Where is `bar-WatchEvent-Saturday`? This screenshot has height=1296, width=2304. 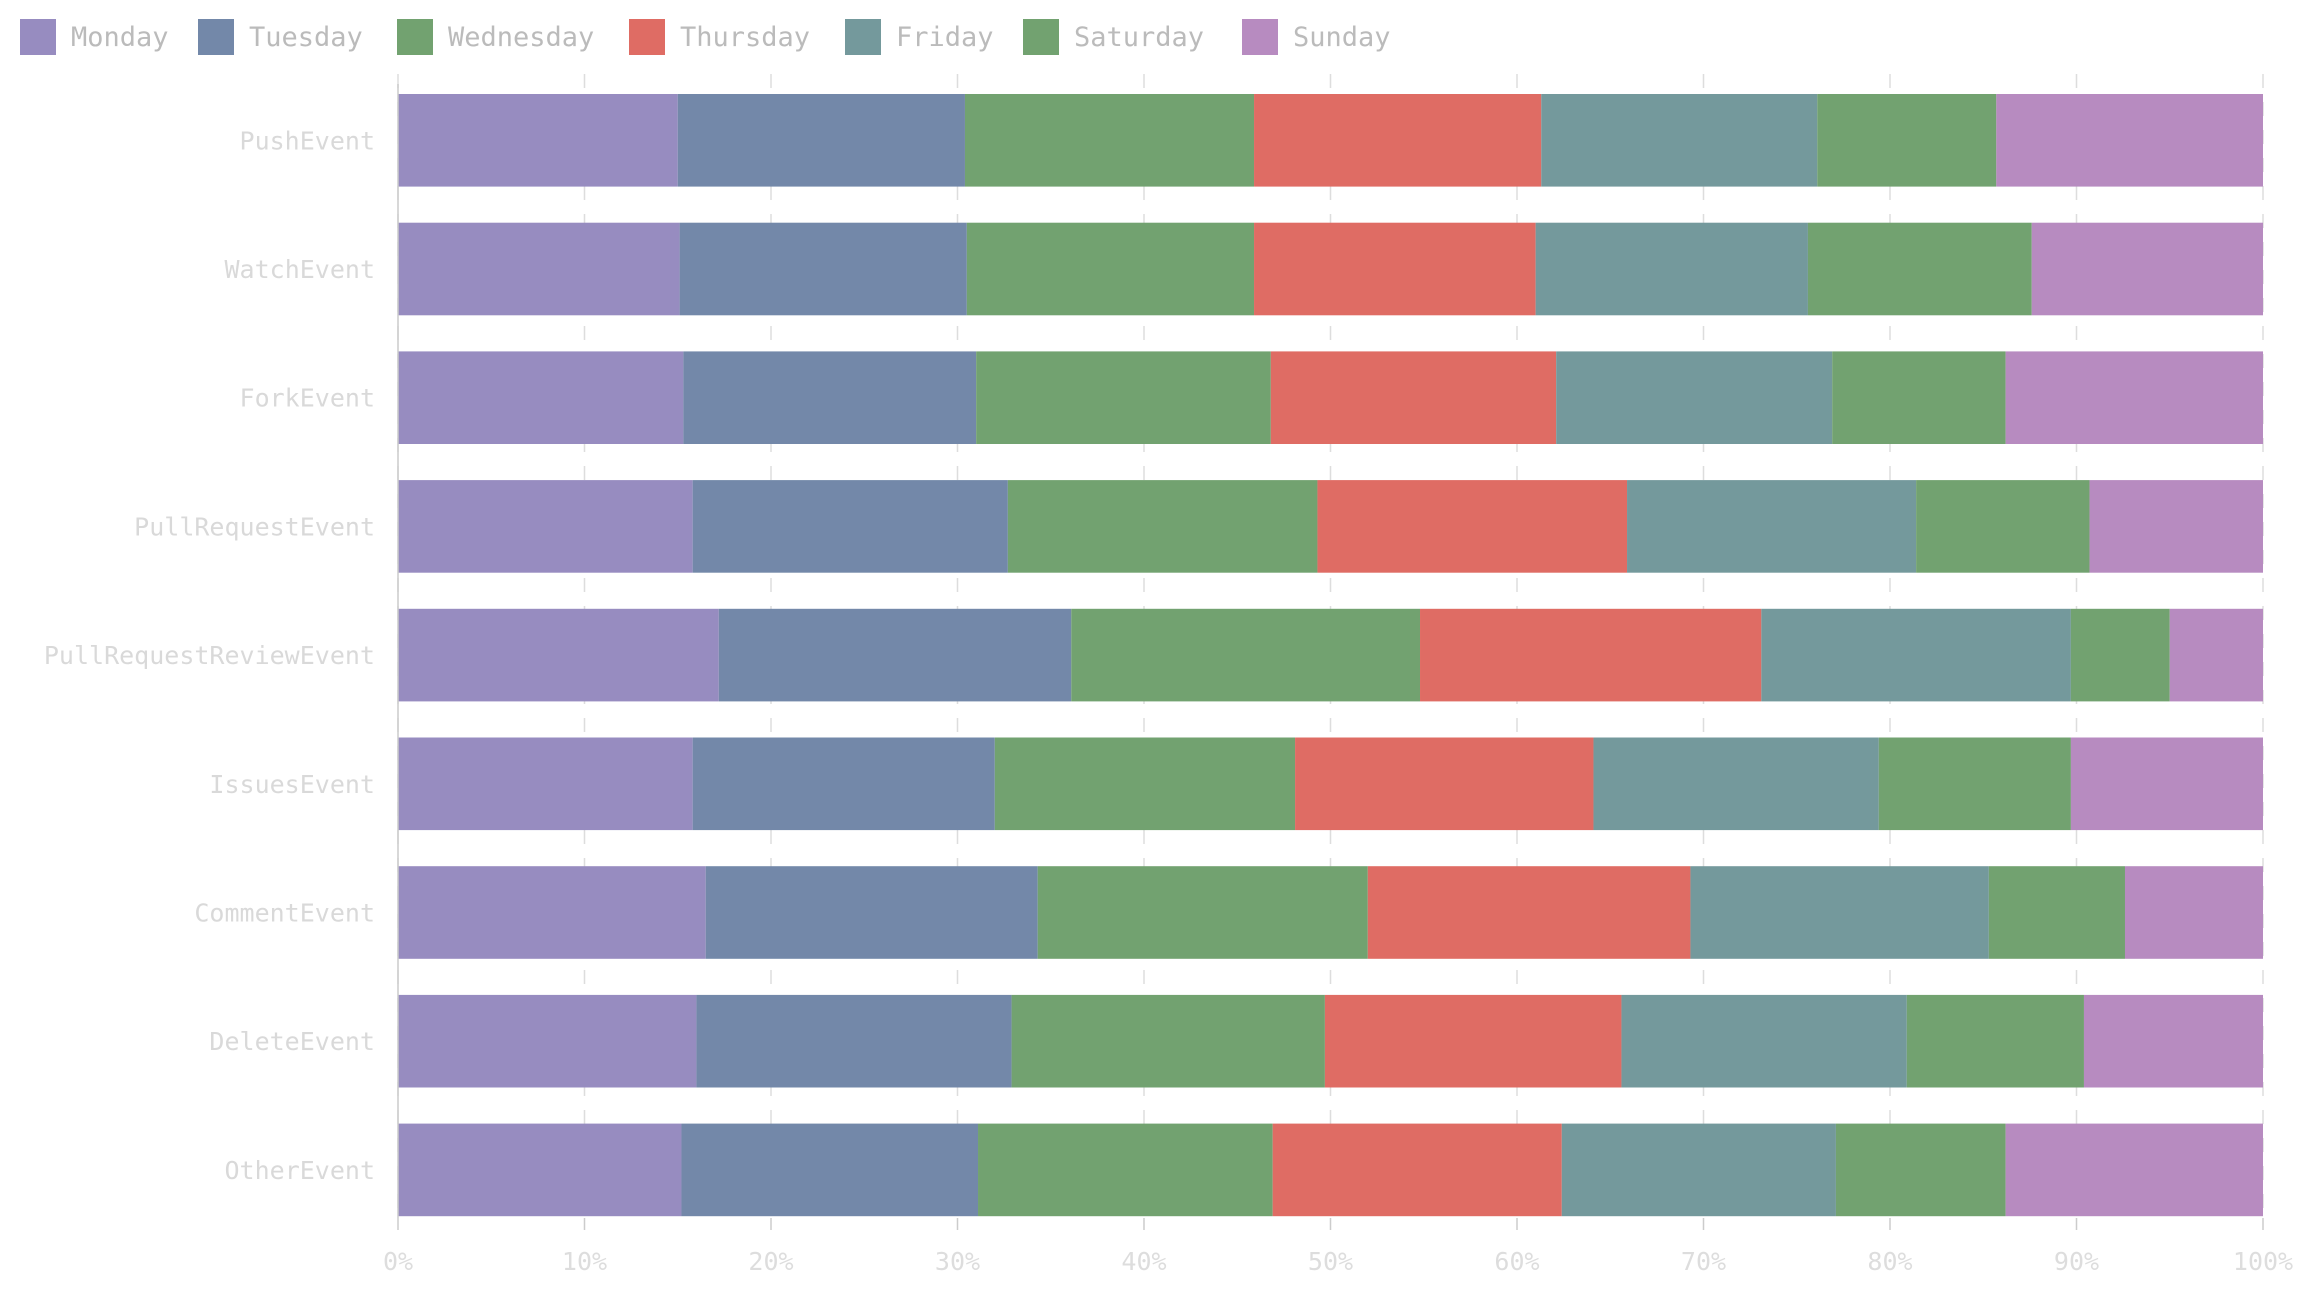
bar-WatchEvent-Saturday is located at coordinates (1919, 269).